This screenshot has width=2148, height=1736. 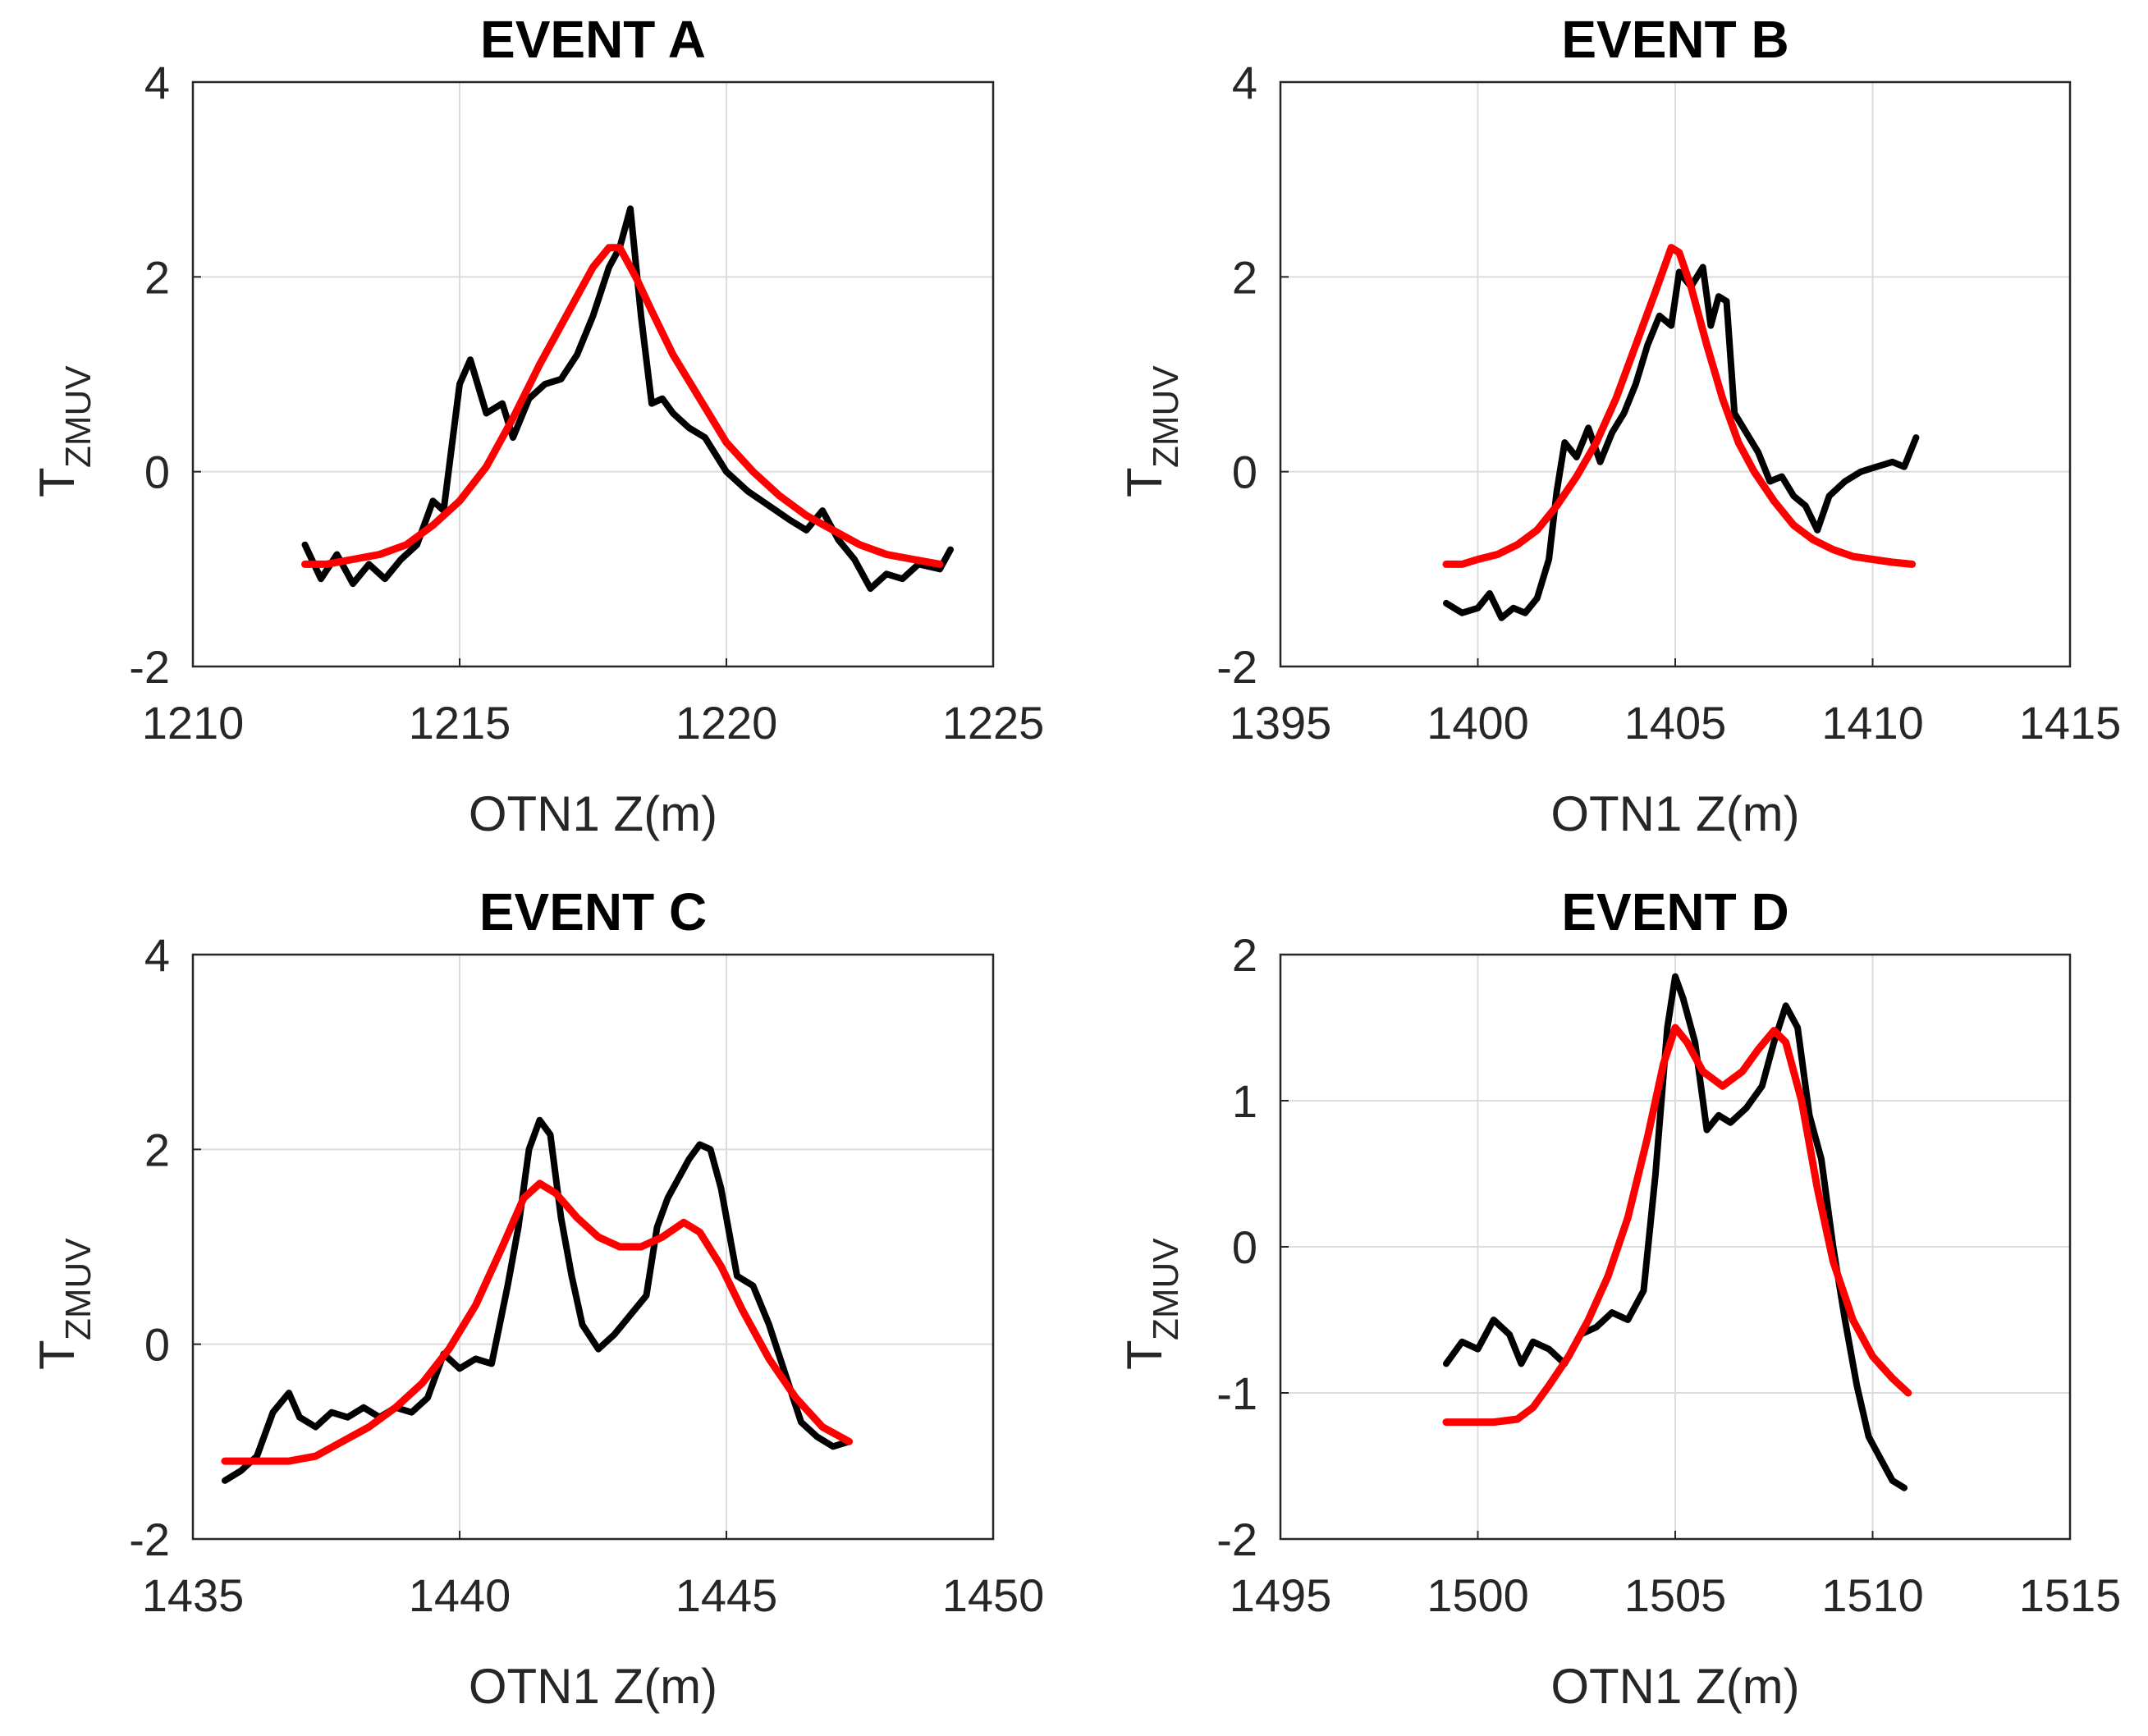 What do you see at coordinates (1676, 1595) in the screenshot?
I see `x-tick-label: 1505` at bounding box center [1676, 1595].